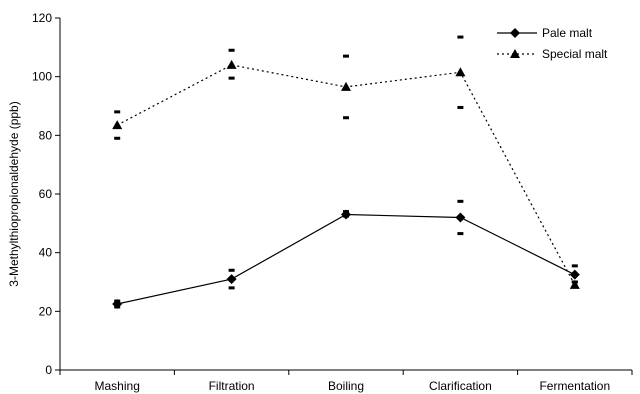 Image resolution: width=640 pixels, height=394 pixels. Describe the element at coordinates (42, 77) in the screenshot. I see `y-tick-label: 100` at that location.